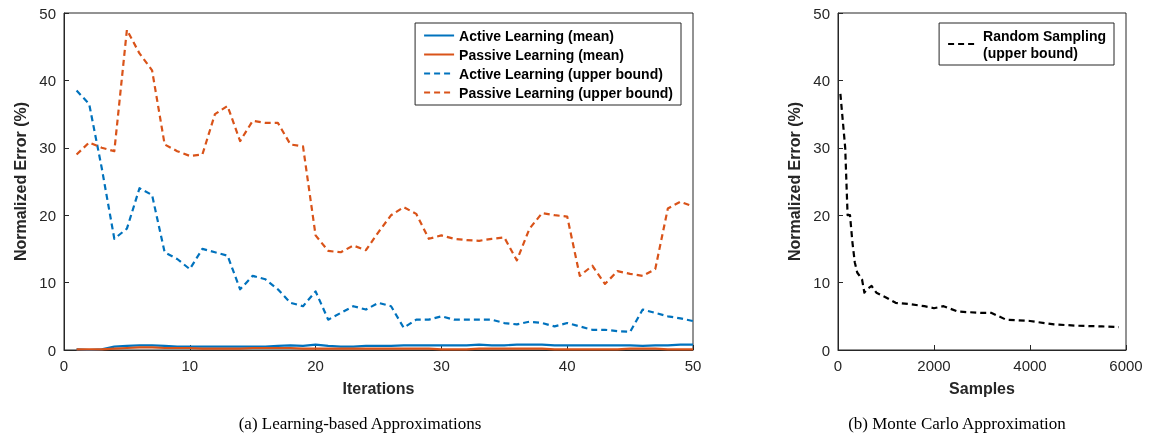  Describe the element at coordinates (441, 365) in the screenshot. I see `x-tick-label: 30` at that location.